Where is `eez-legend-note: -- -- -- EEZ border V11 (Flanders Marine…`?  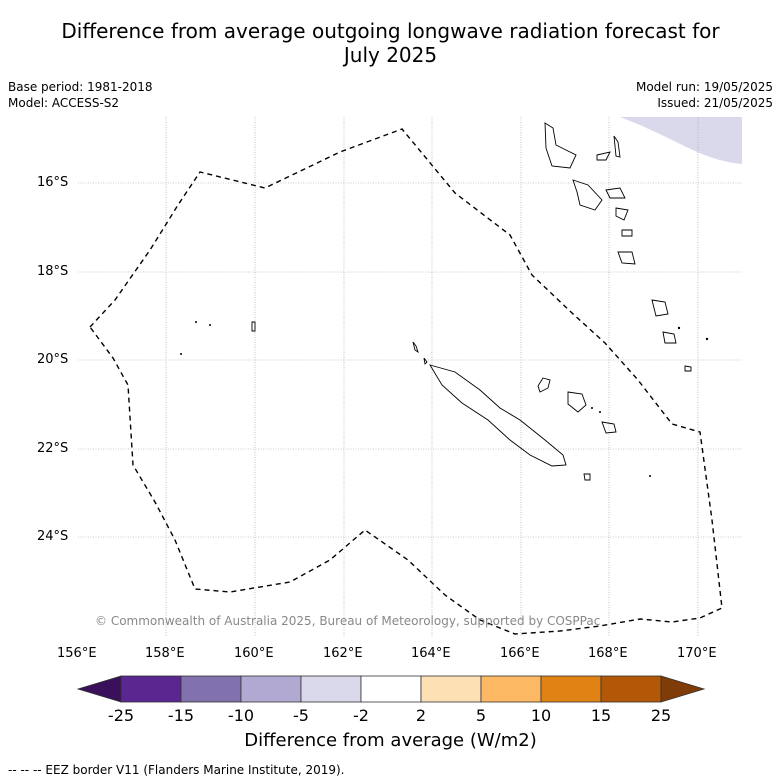 eez-legend-note: -- -- -- EEZ border V11 (Flanders Marine… is located at coordinates (176, 770).